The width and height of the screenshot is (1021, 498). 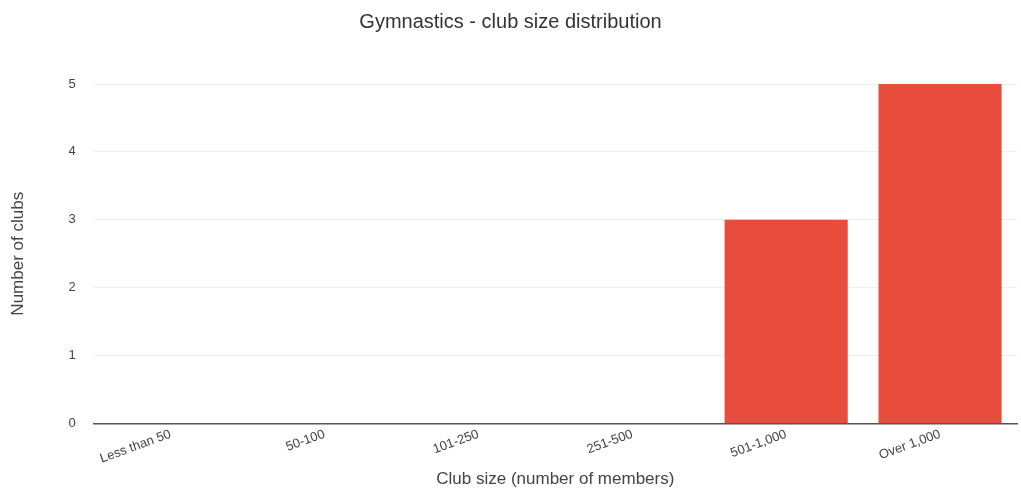 I want to click on y-tick-label: 5, so click(x=72, y=83).